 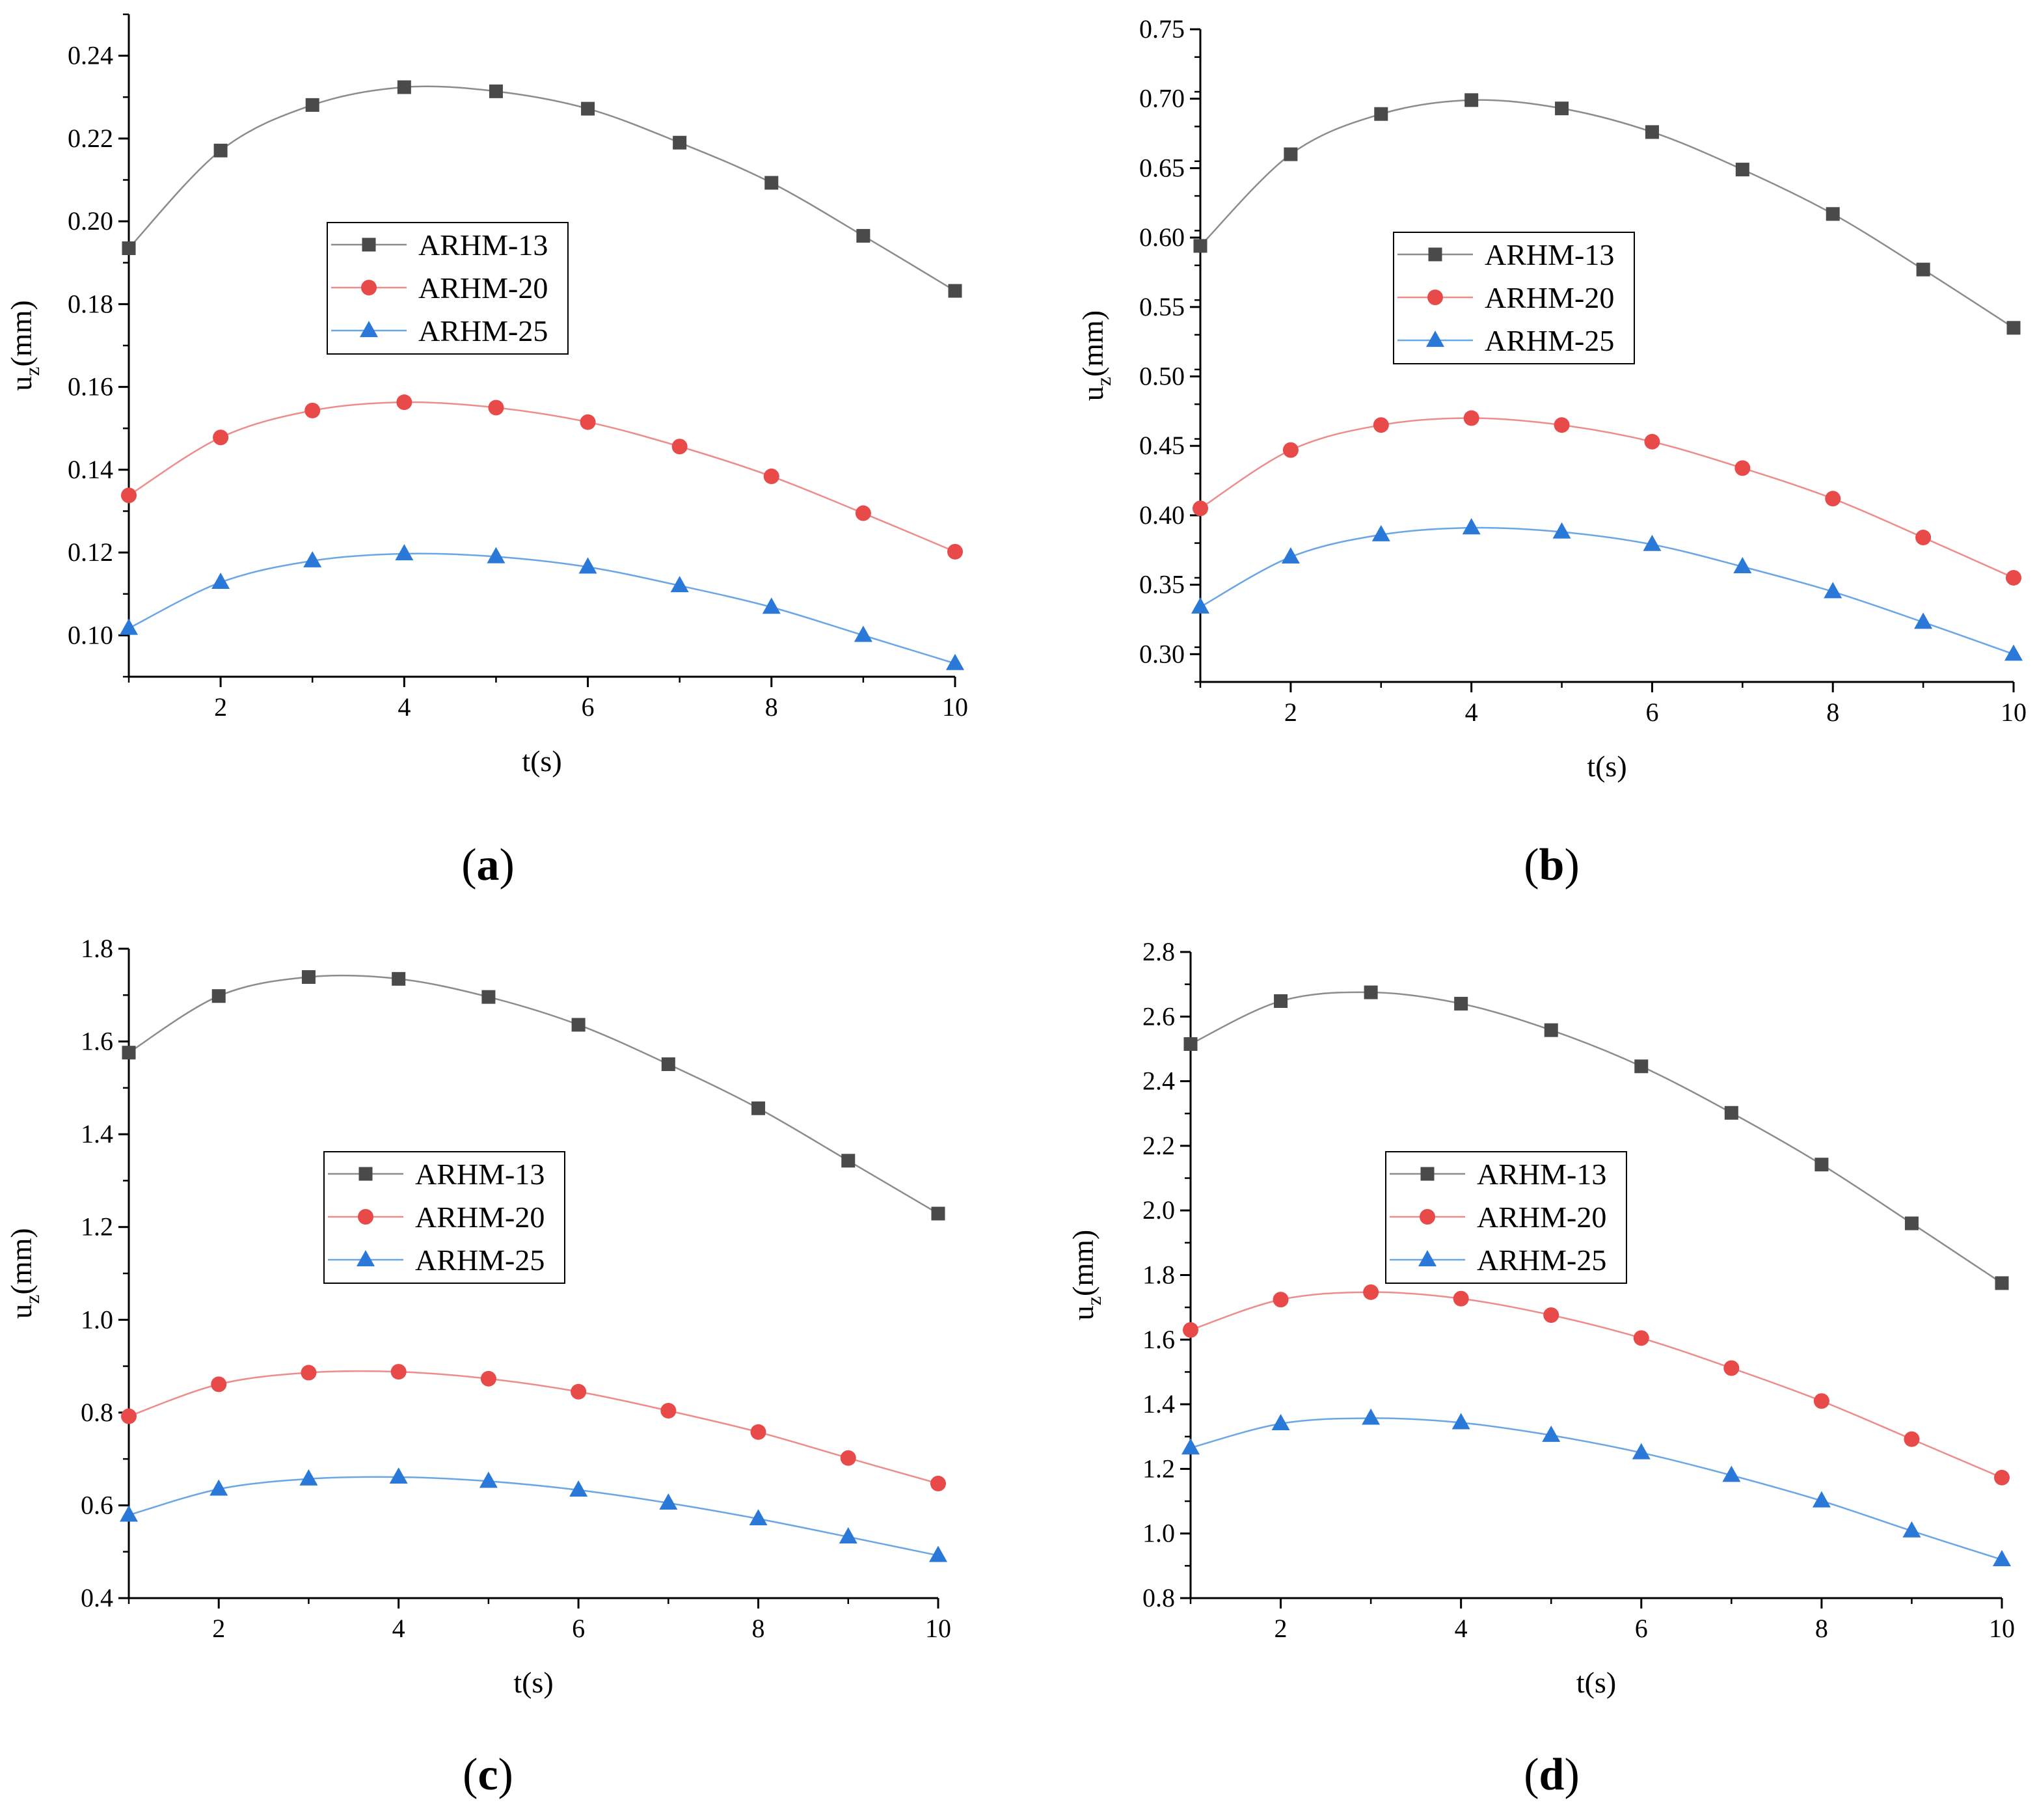 I want to click on x-axis-title: t(s), so click(x=533, y=1682).